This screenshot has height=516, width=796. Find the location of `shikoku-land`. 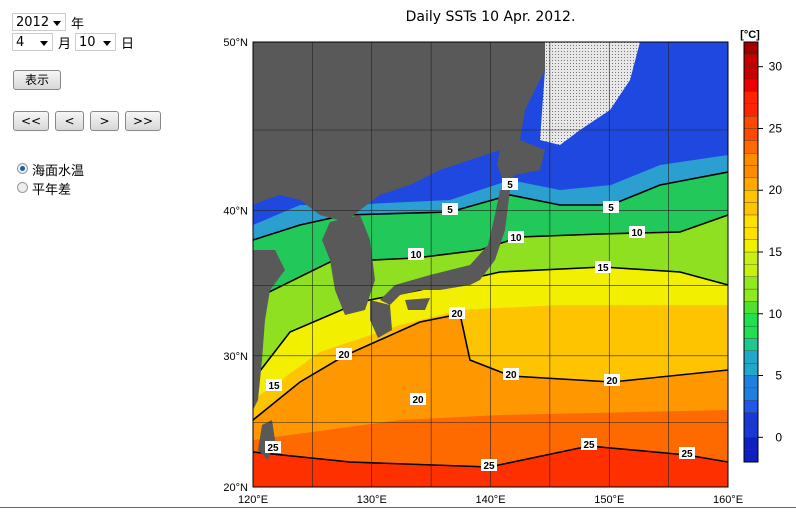

shikoku-land is located at coordinates (417, 304).